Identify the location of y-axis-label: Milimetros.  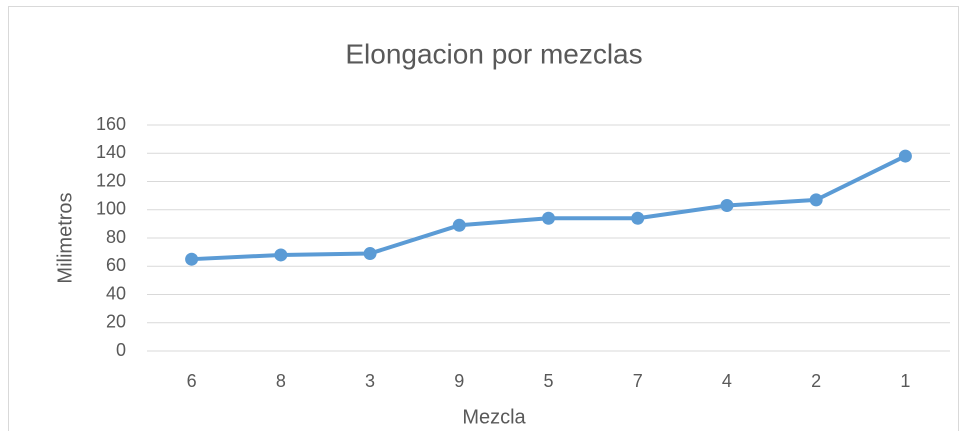
(65, 237).